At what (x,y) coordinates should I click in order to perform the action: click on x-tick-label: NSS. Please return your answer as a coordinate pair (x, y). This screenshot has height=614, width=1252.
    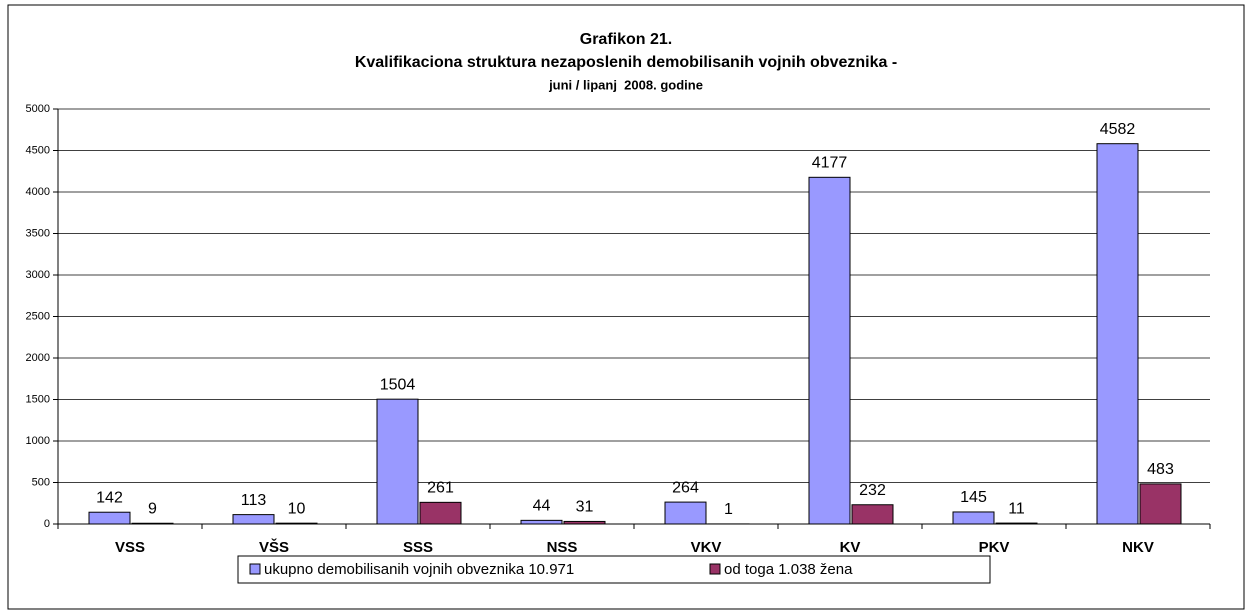
    Looking at the image, I should click on (562, 547).